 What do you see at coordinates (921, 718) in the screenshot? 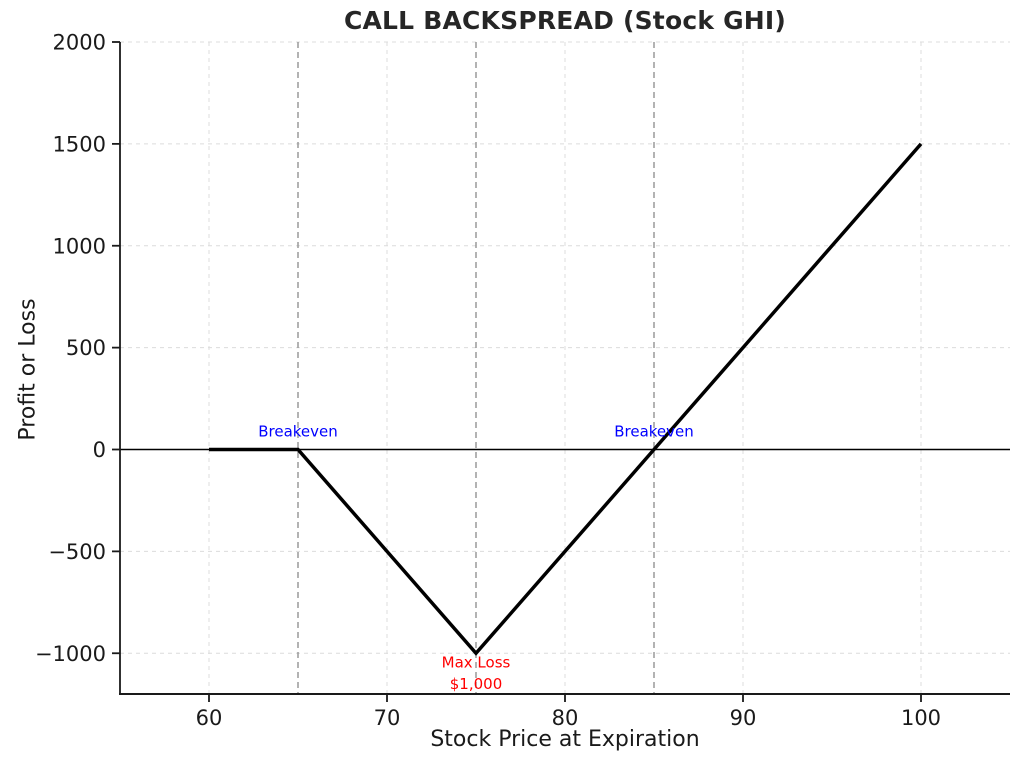
I see `x-tick-label: 100` at bounding box center [921, 718].